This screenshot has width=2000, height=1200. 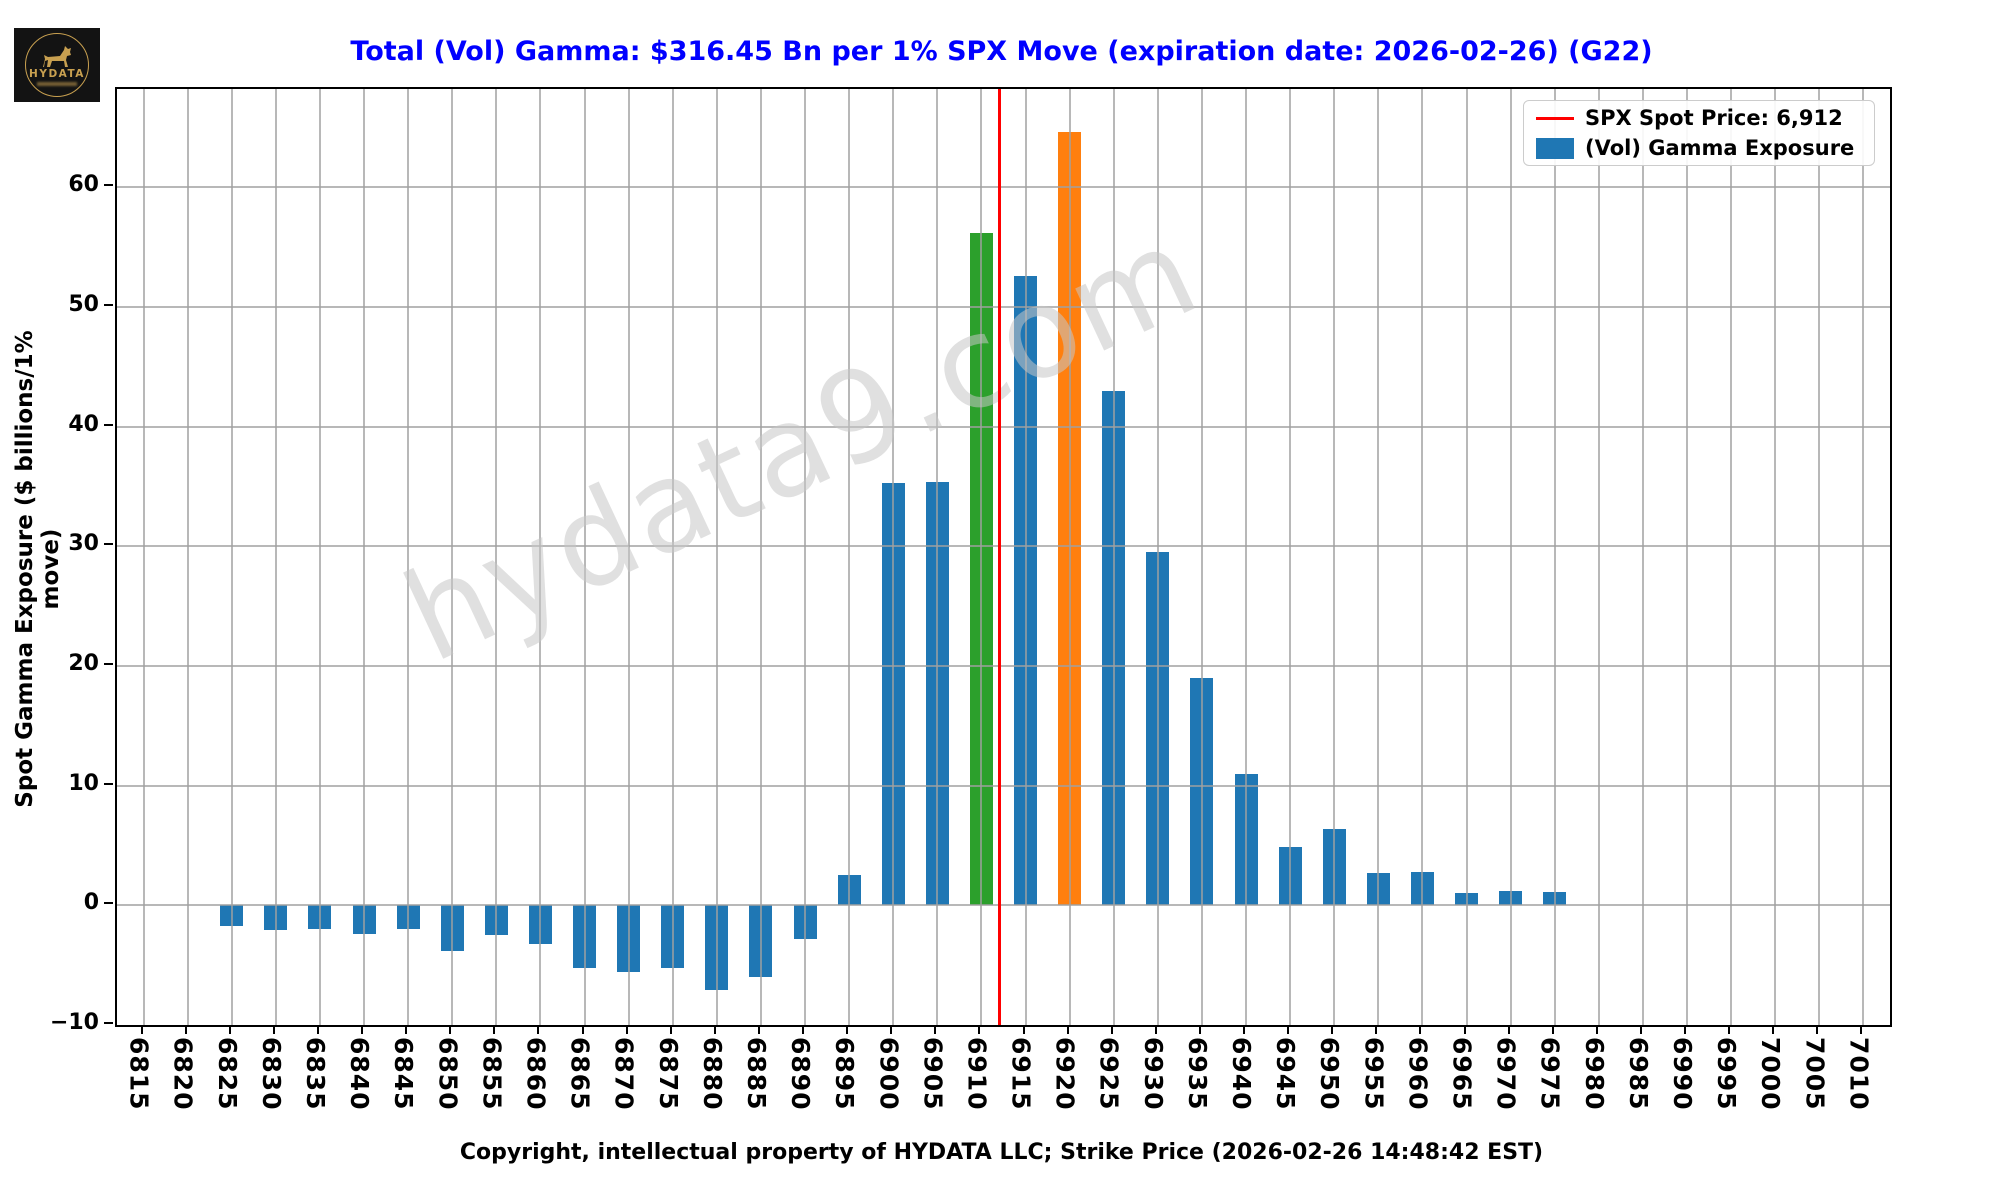 What do you see at coordinates (999, 557) in the screenshot?
I see `spx-spot-price-line` at bounding box center [999, 557].